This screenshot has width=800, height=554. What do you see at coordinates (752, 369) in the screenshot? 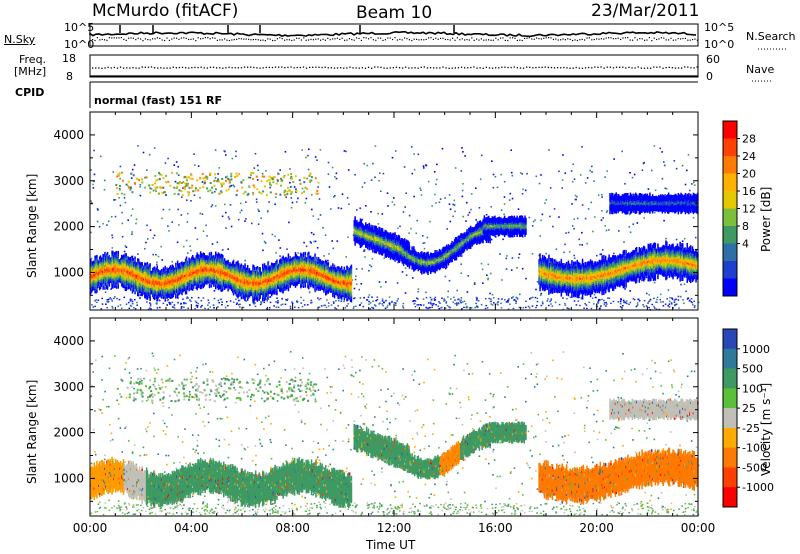
I see `colorbar-tick-label: 500` at bounding box center [752, 369].